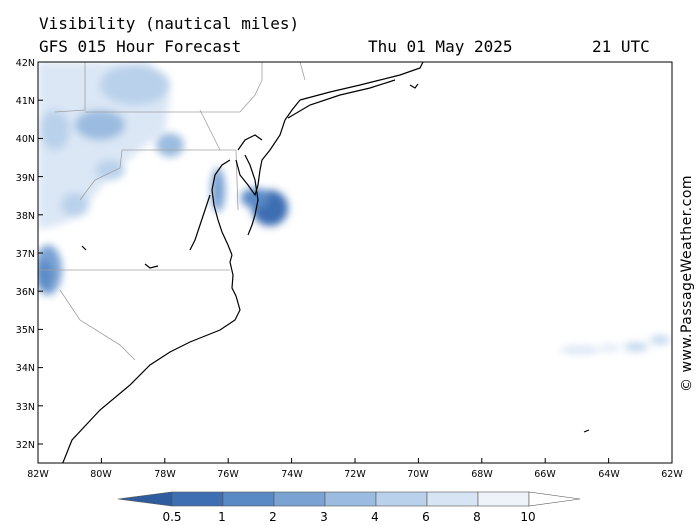  What do you see at coordinates (25, 292) in the screenshot?
I see `lat-label: 36N` at bounding box center [25, 292].